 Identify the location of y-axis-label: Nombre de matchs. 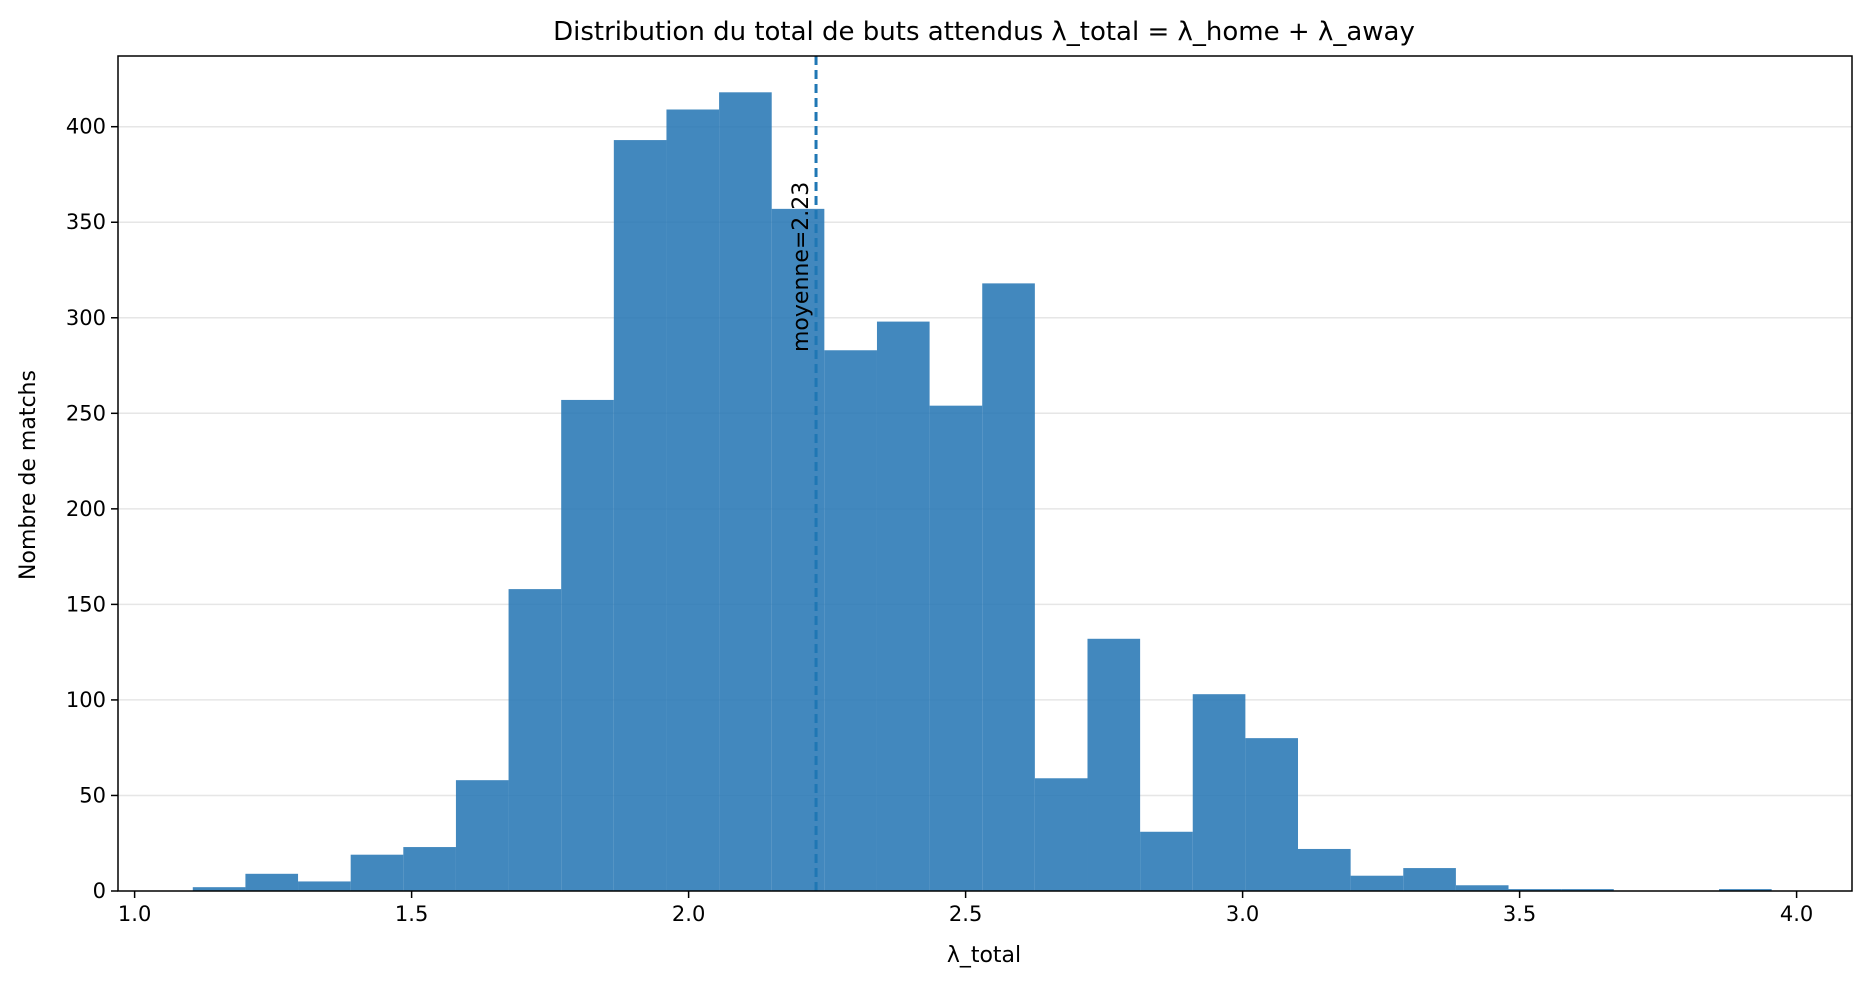
(28, 475).